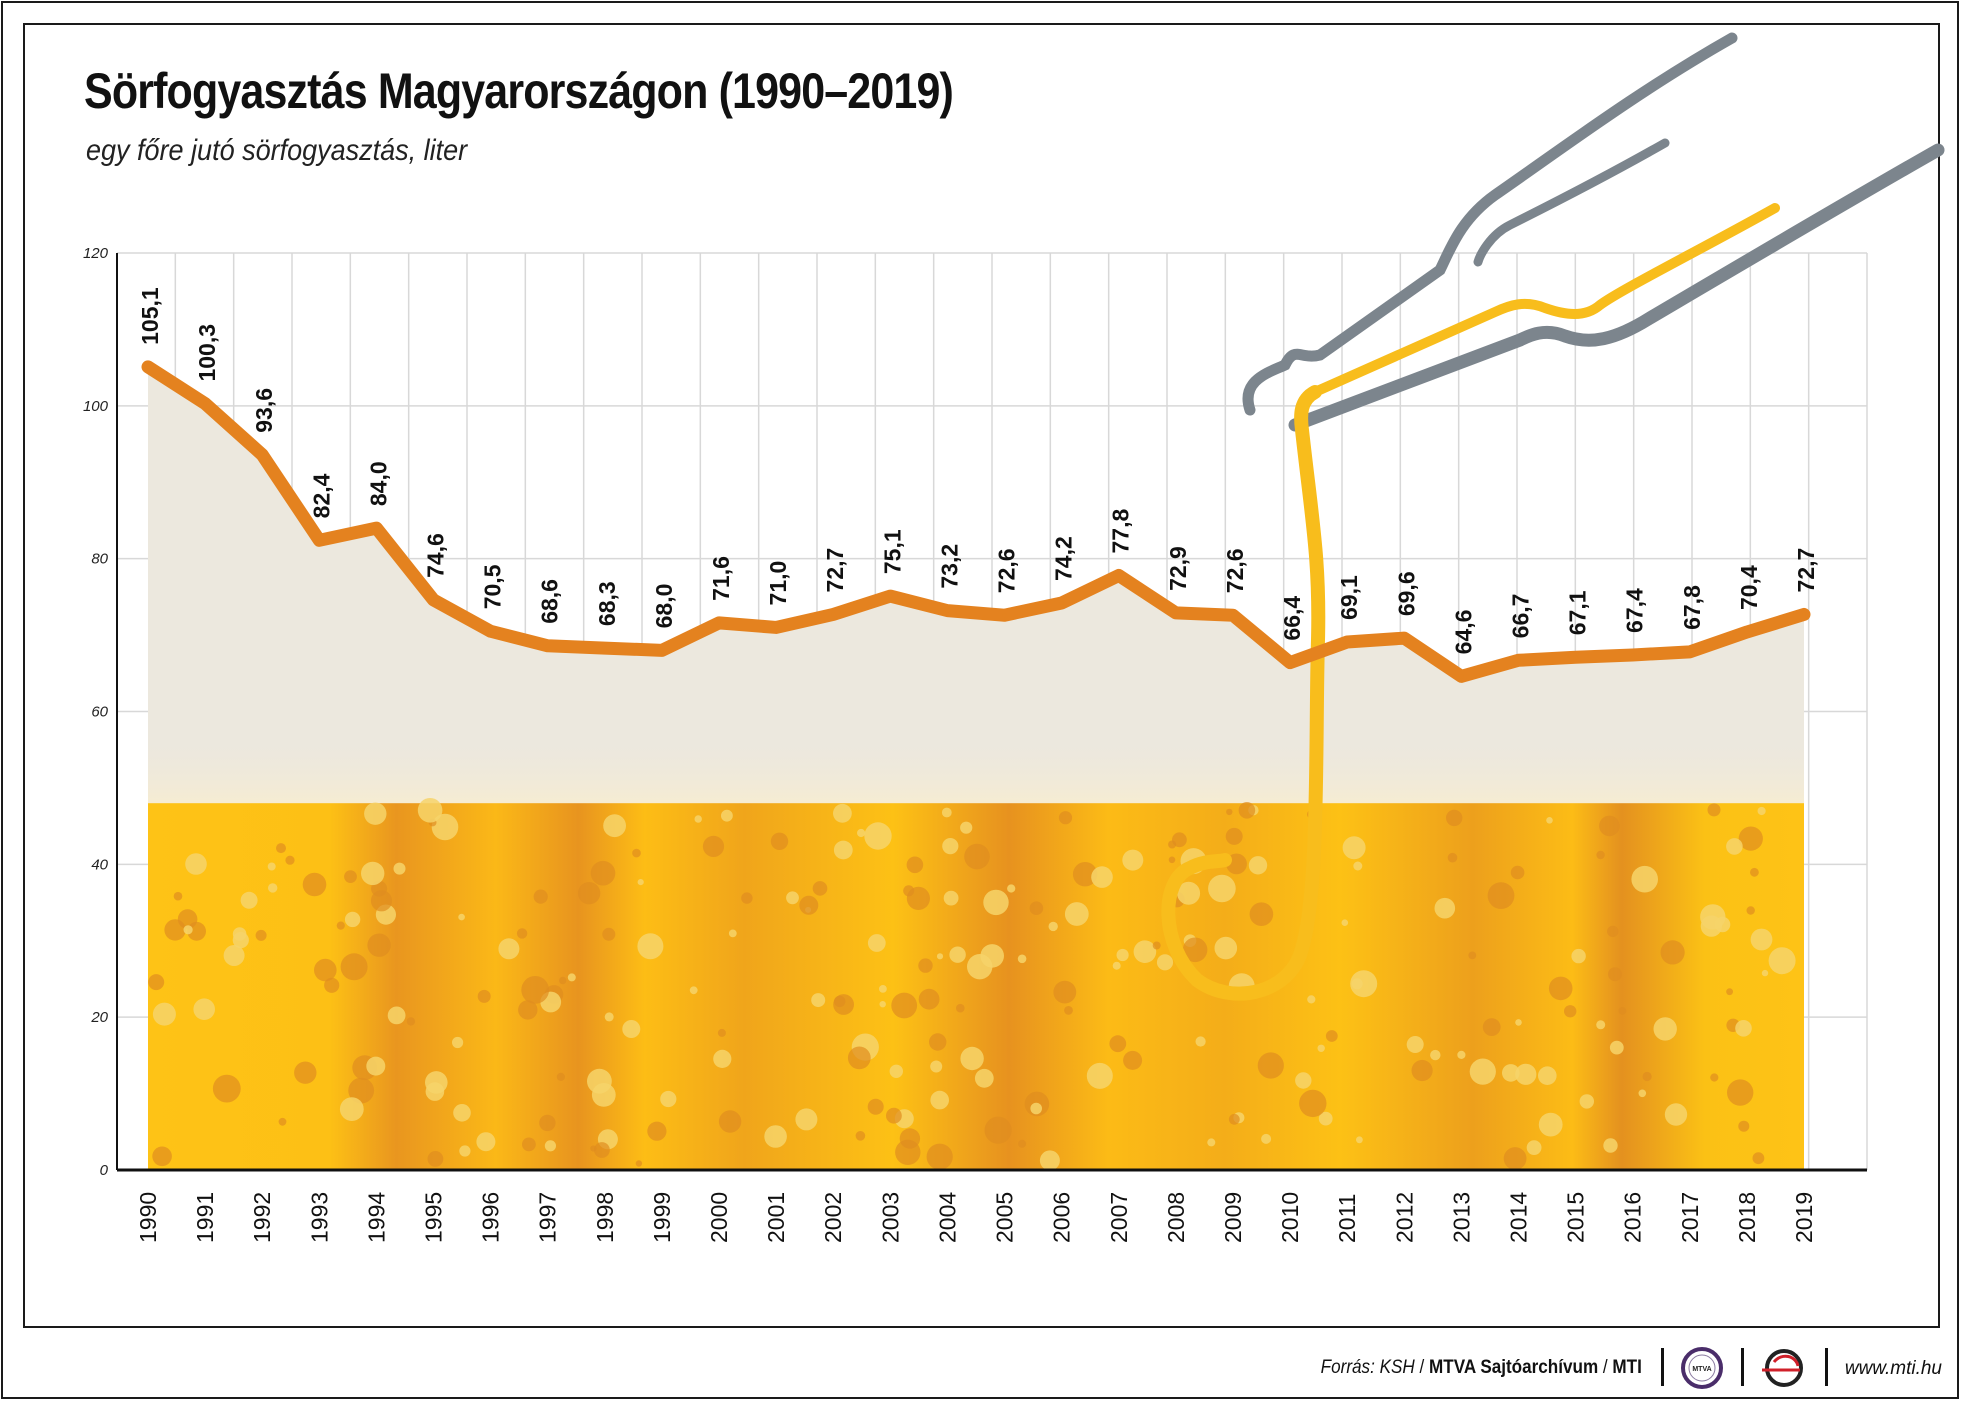  Describe the element at coordinates (607, 603) in the screenshot. I see `data-label-1998: 68,3` at that location.